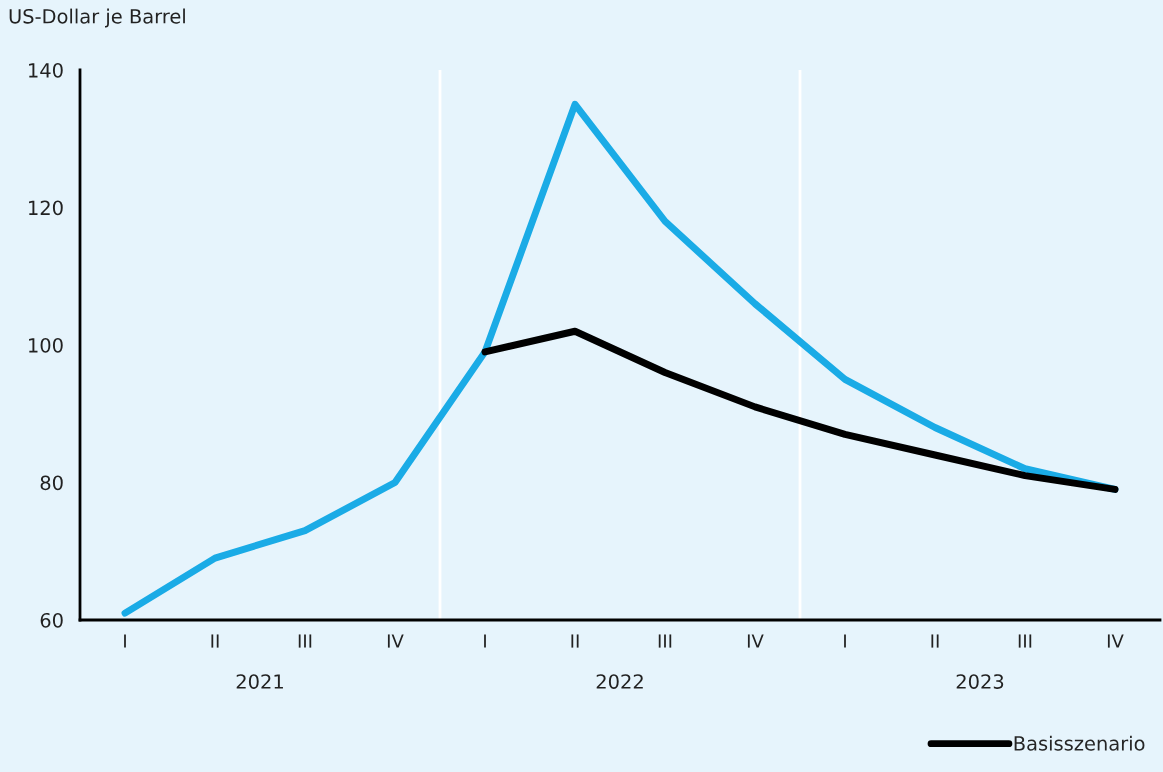 This screenshot has height=772, width=1163. Describe the element at coordinates (980, 681) in the screenshot. I see `text: 2023` at that location.